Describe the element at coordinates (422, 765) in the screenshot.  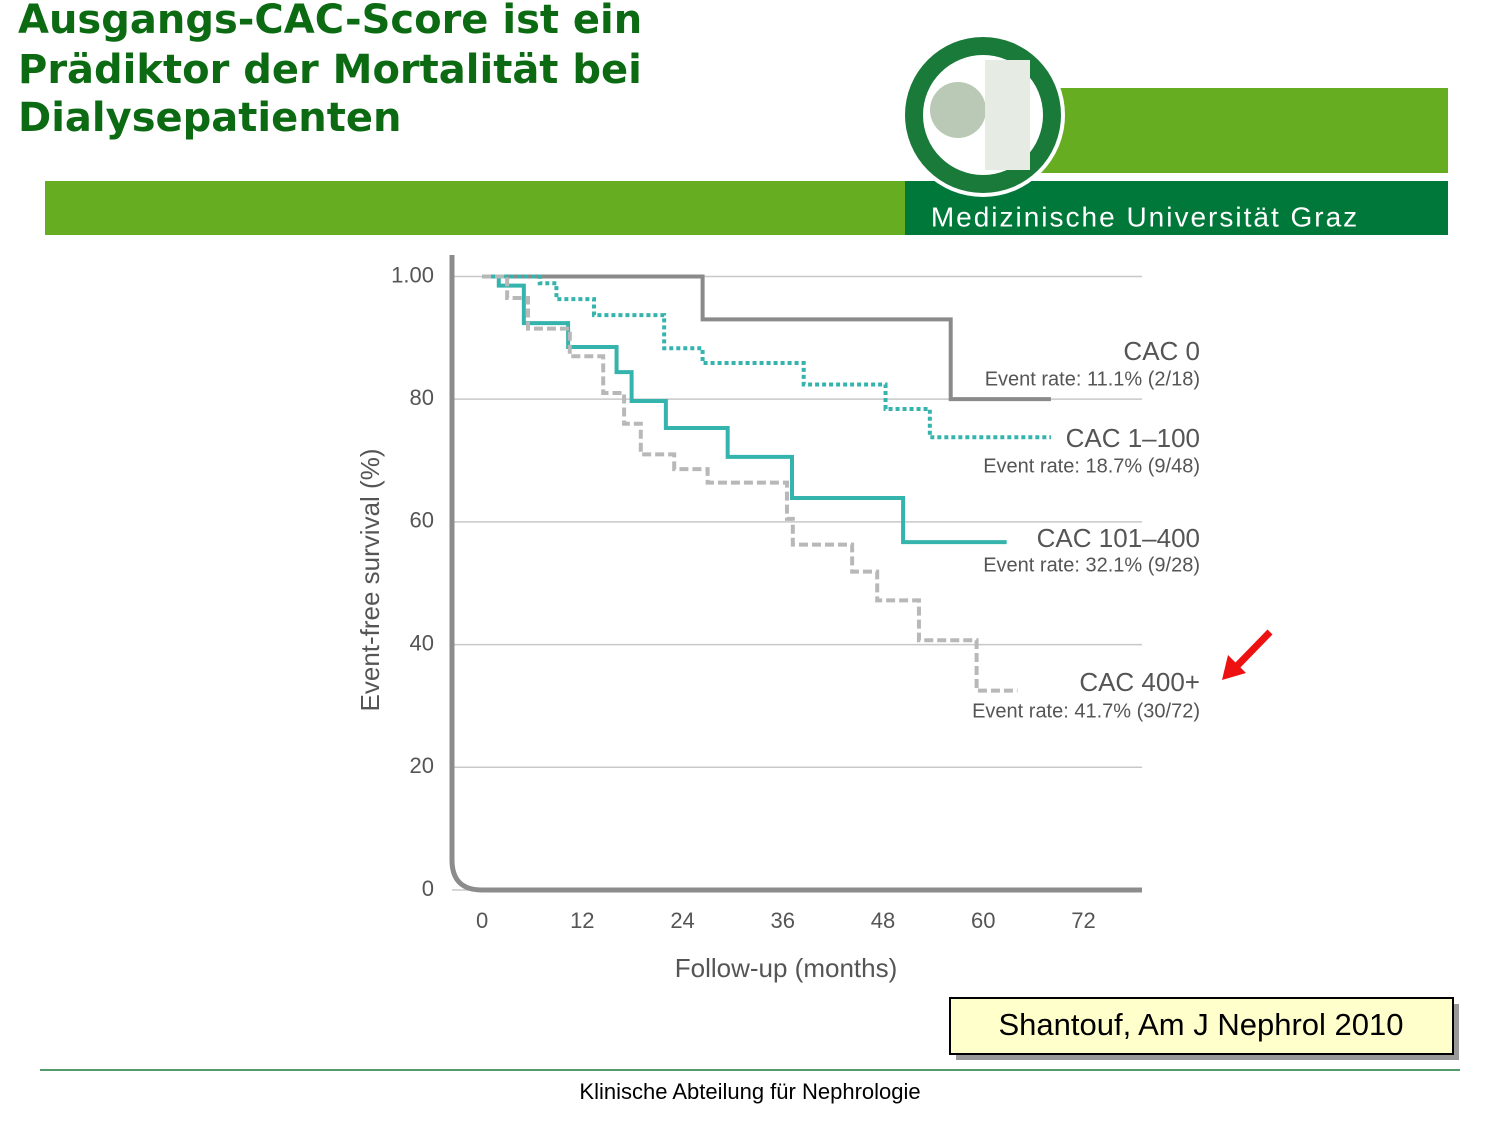
I see `y-tick-label: 20` at that location.